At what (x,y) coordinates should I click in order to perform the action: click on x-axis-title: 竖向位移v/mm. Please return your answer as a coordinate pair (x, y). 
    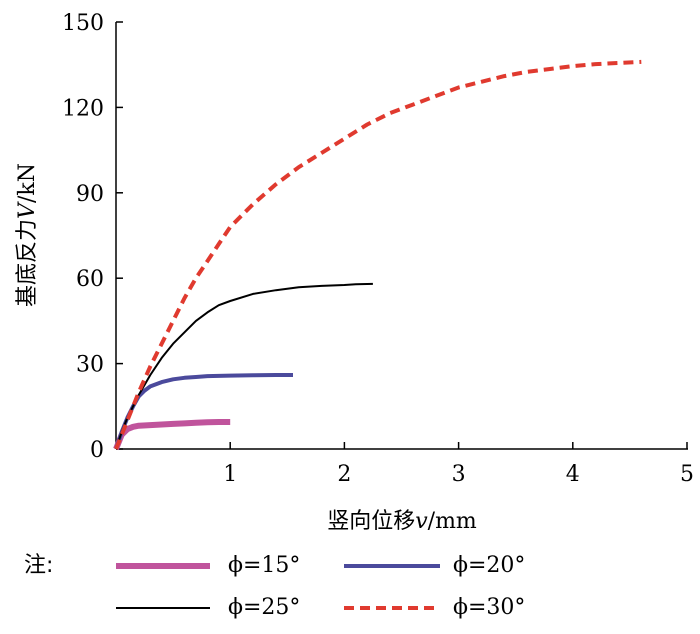
    Looking at the image, I should click on (402, 521).